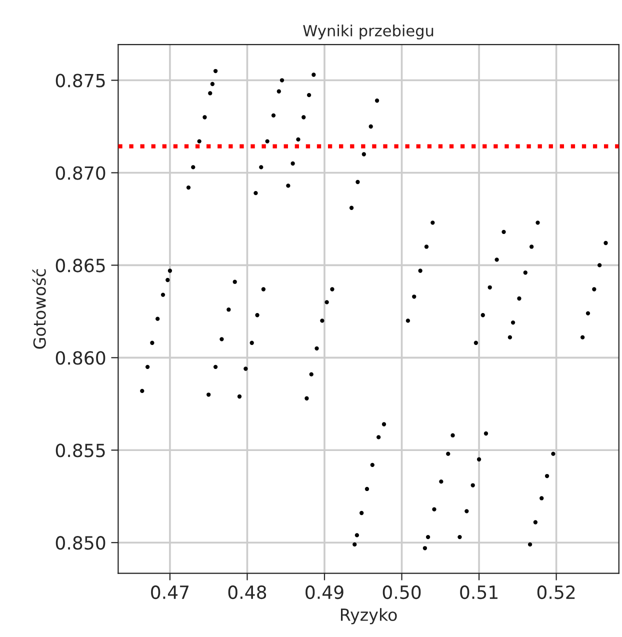  What do you see at coordinates (479, 592) in the screenshot?
I see `x-tick-label: 0.51` at bounding box center [479, 592].